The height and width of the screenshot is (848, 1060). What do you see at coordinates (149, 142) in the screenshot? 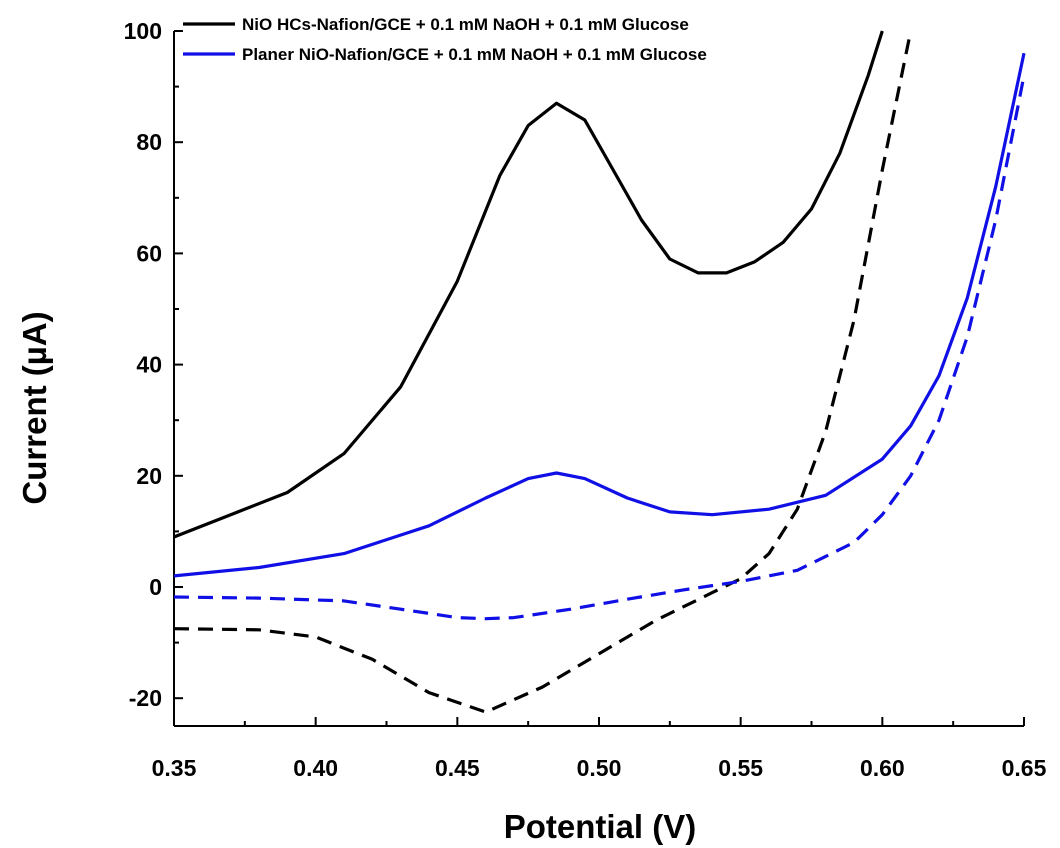
I see `y-tick-label: 80` at bounding box center [149, 142].